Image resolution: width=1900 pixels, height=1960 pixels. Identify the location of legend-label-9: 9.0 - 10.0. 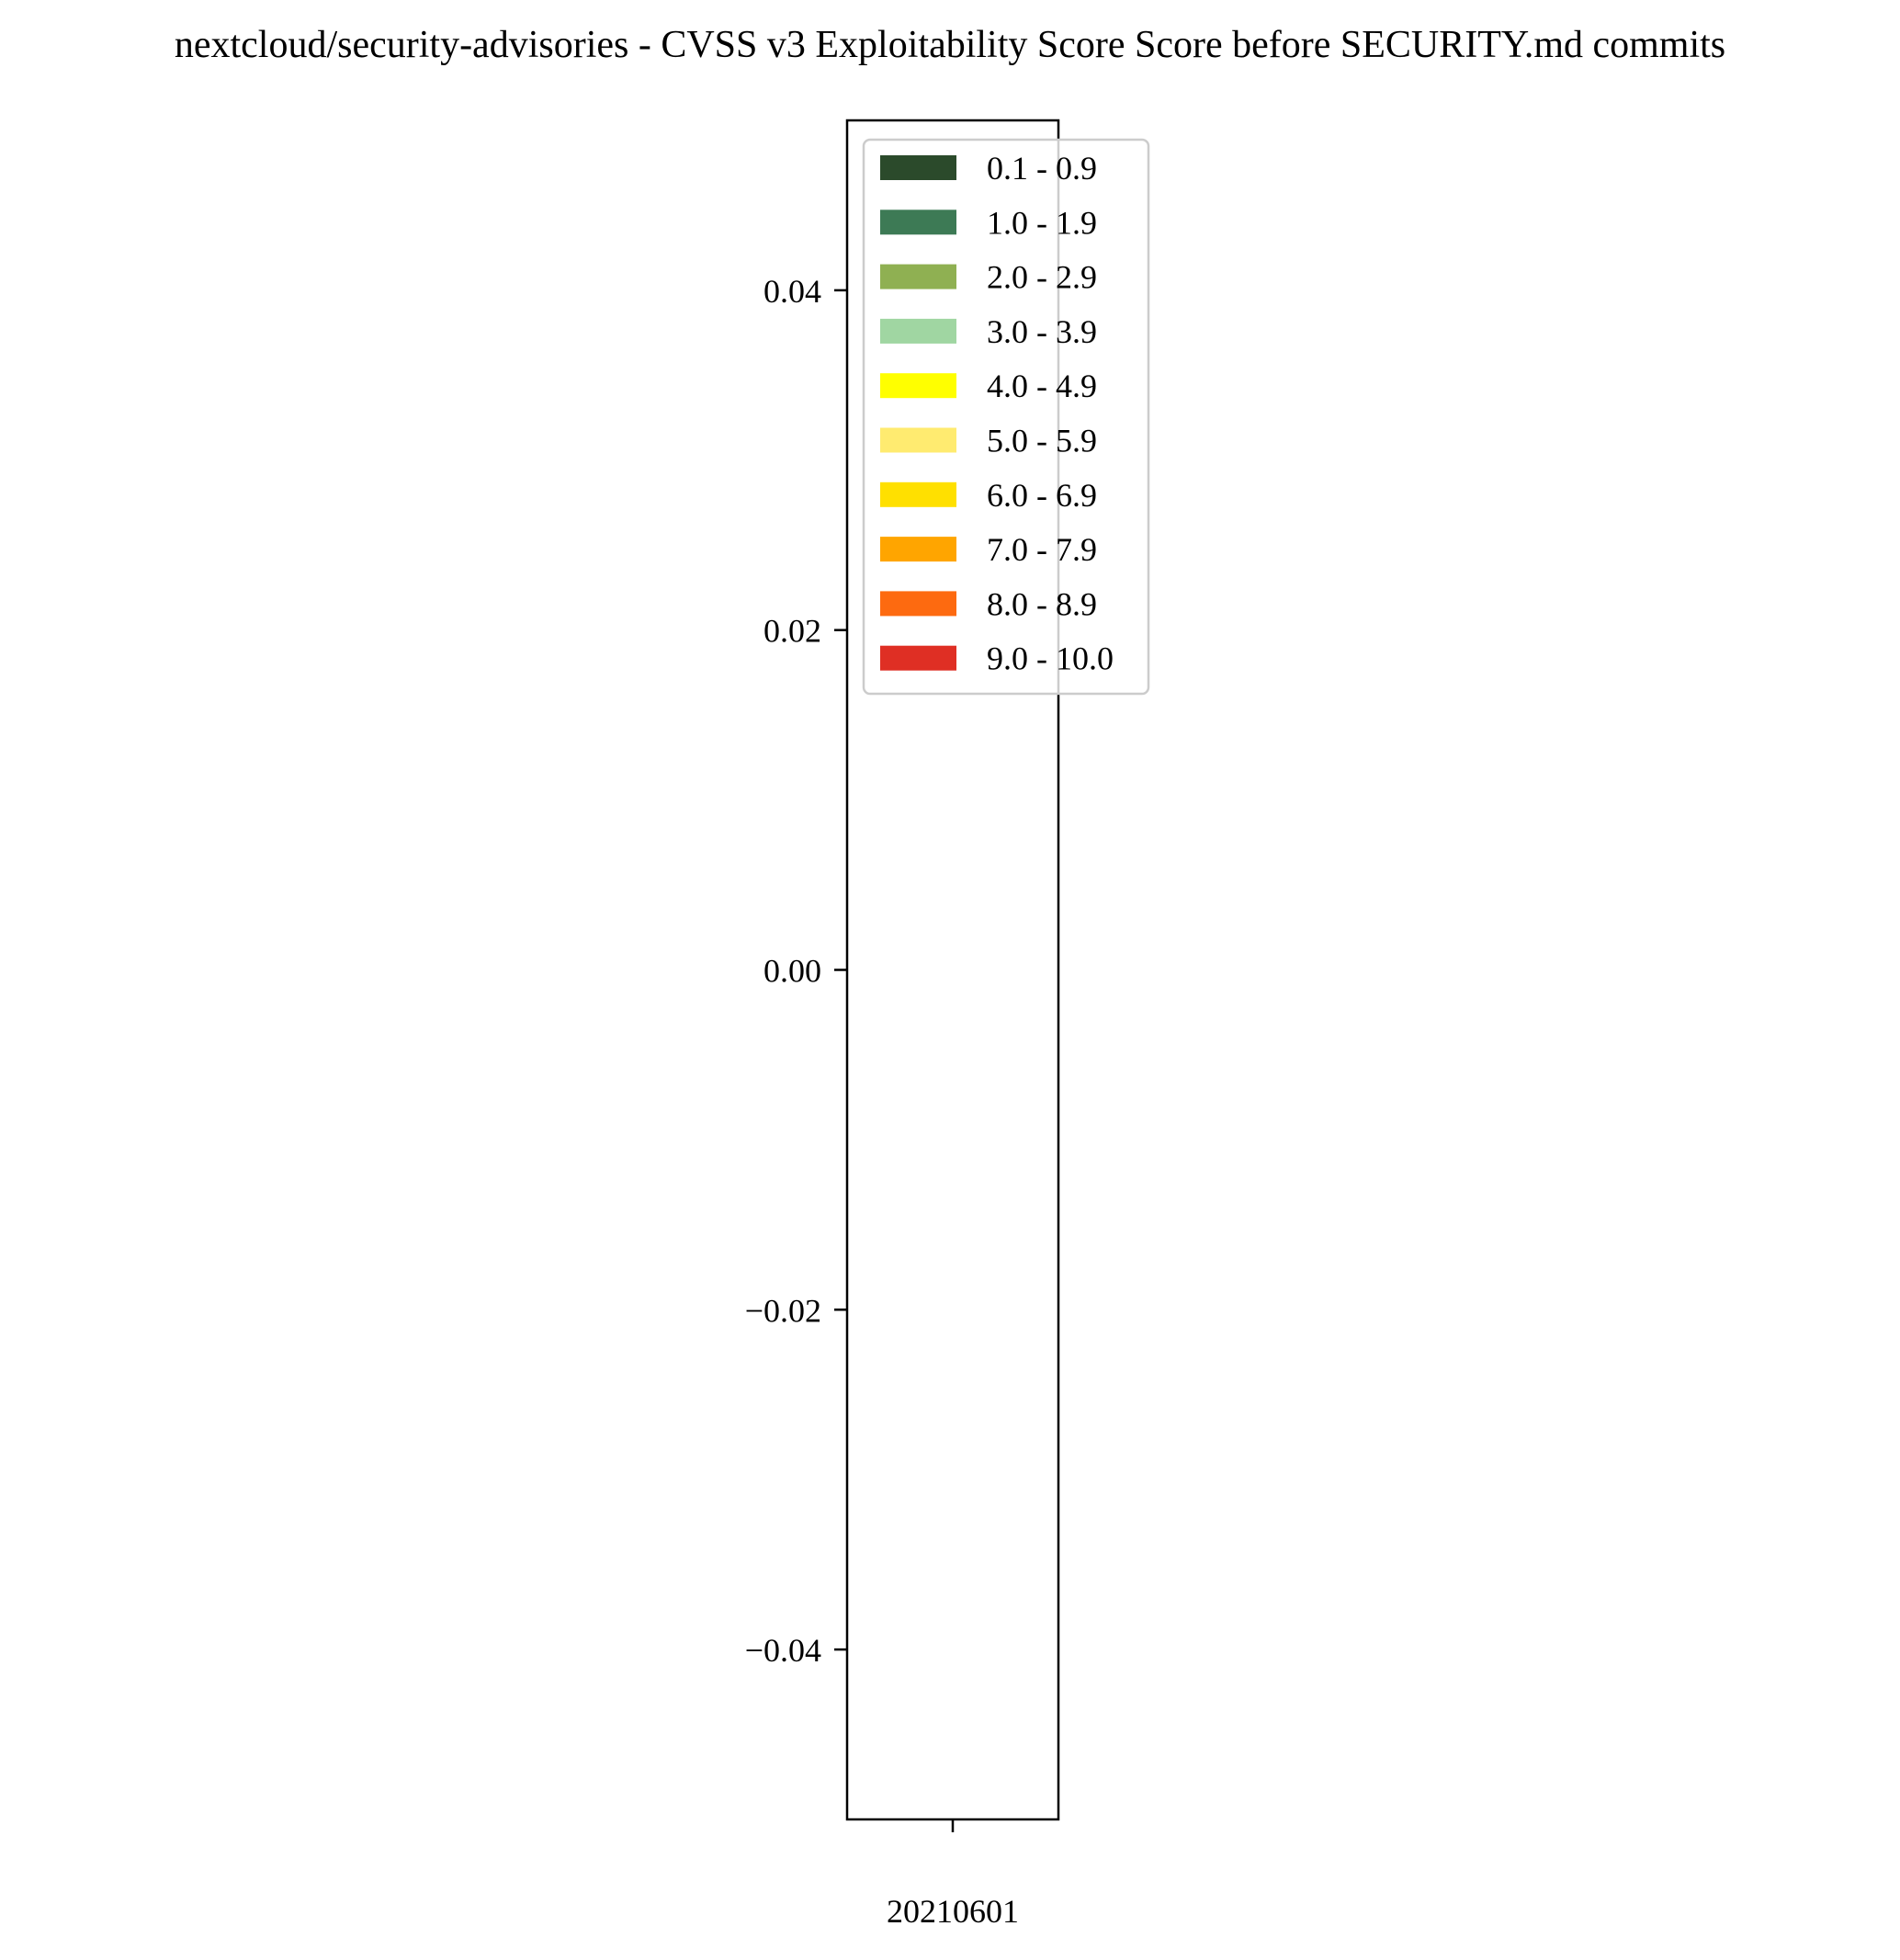
(1050, 658).